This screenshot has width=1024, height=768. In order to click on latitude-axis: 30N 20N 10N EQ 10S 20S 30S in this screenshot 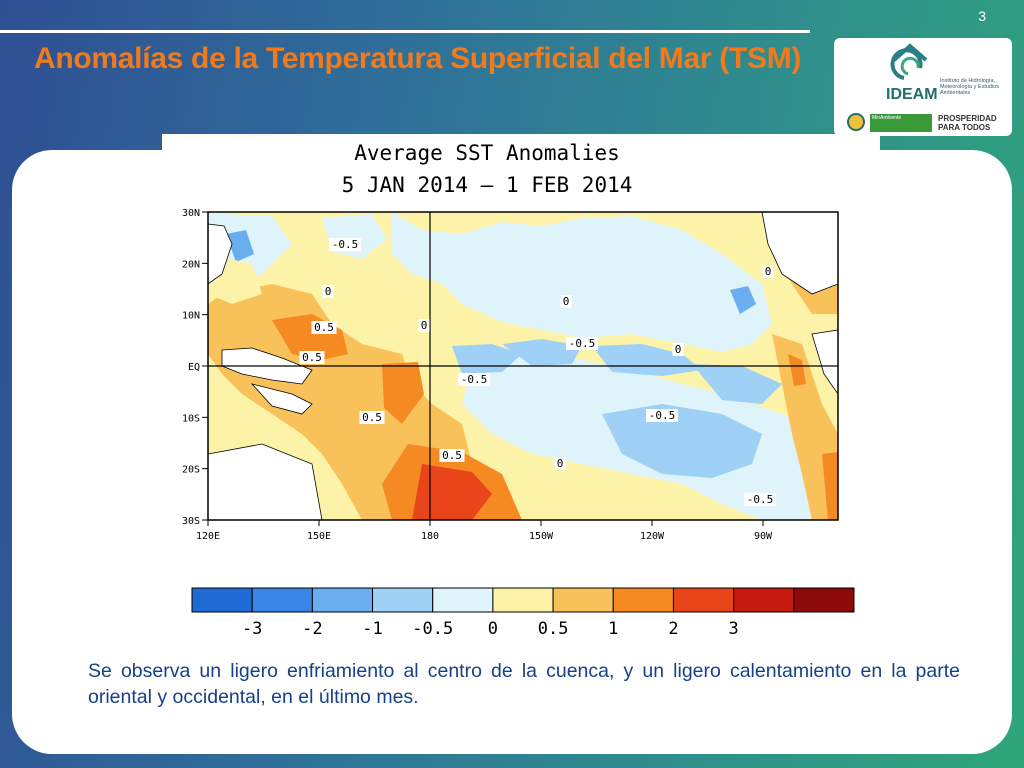, I will do `click(195, 367)`.